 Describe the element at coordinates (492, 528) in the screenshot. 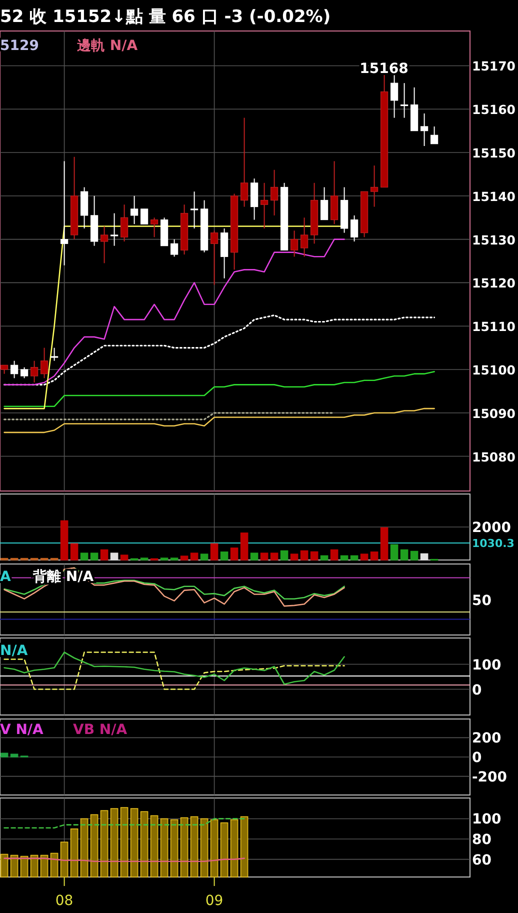

I see `y-tick-label: 2000` at that location.